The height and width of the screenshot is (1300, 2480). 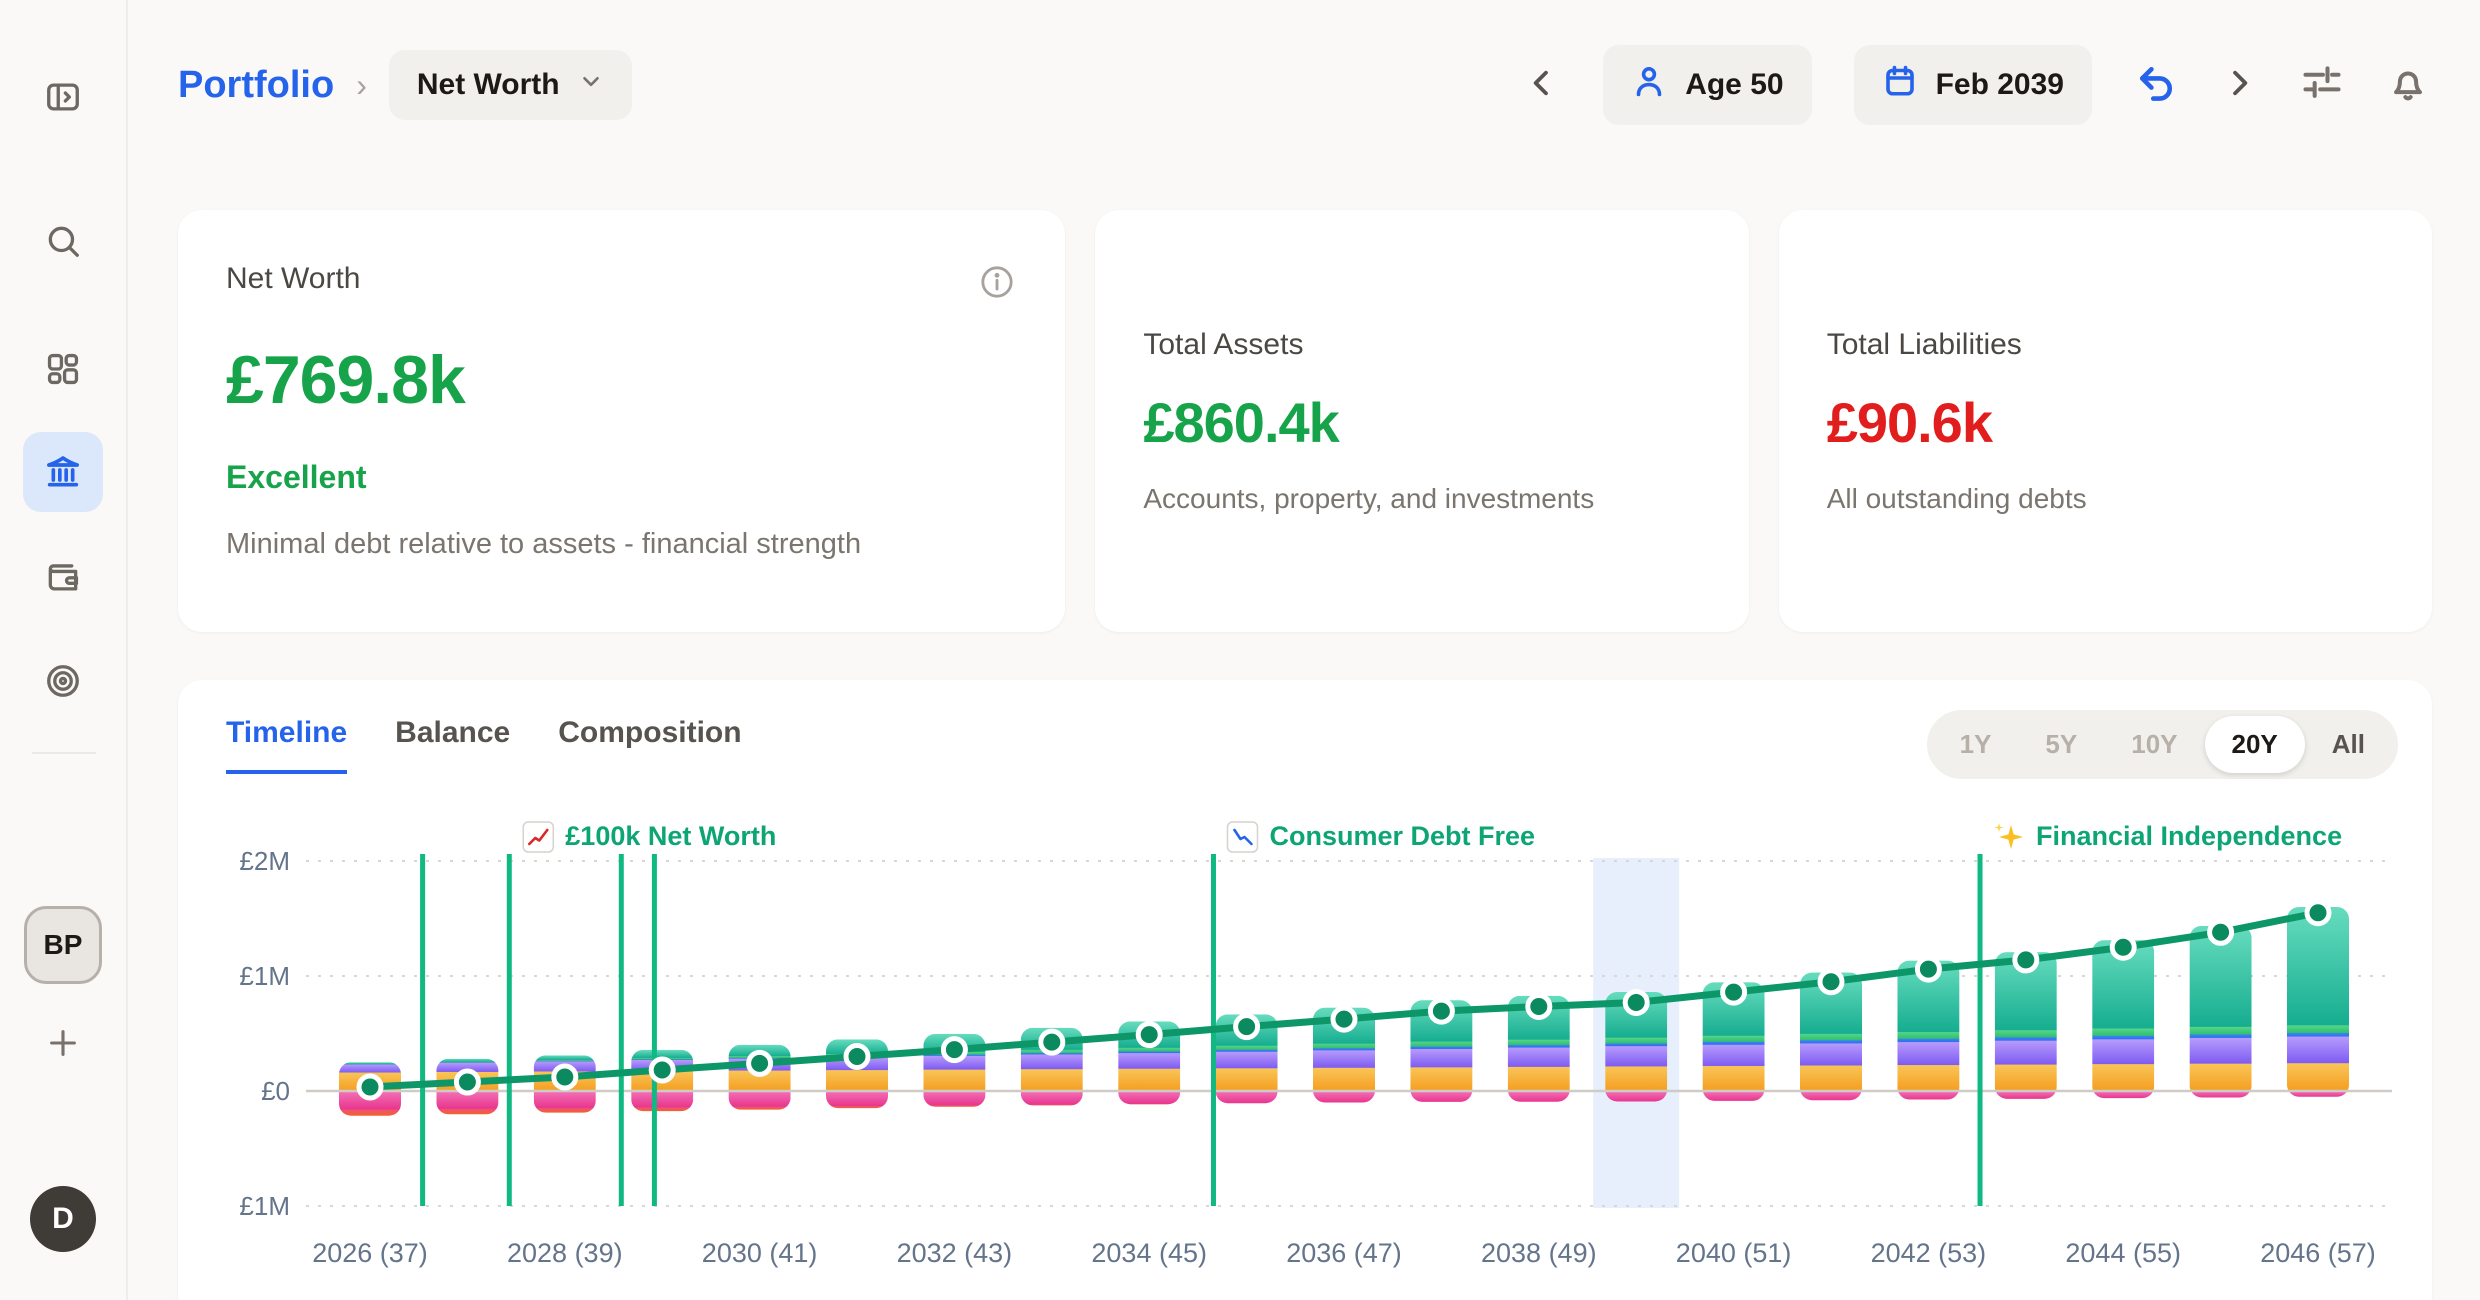 What do you see at coordinates (2318, 1002) in the screenshot?
I see `stacked-bar-2046` at bounding box center [2318, 1002].